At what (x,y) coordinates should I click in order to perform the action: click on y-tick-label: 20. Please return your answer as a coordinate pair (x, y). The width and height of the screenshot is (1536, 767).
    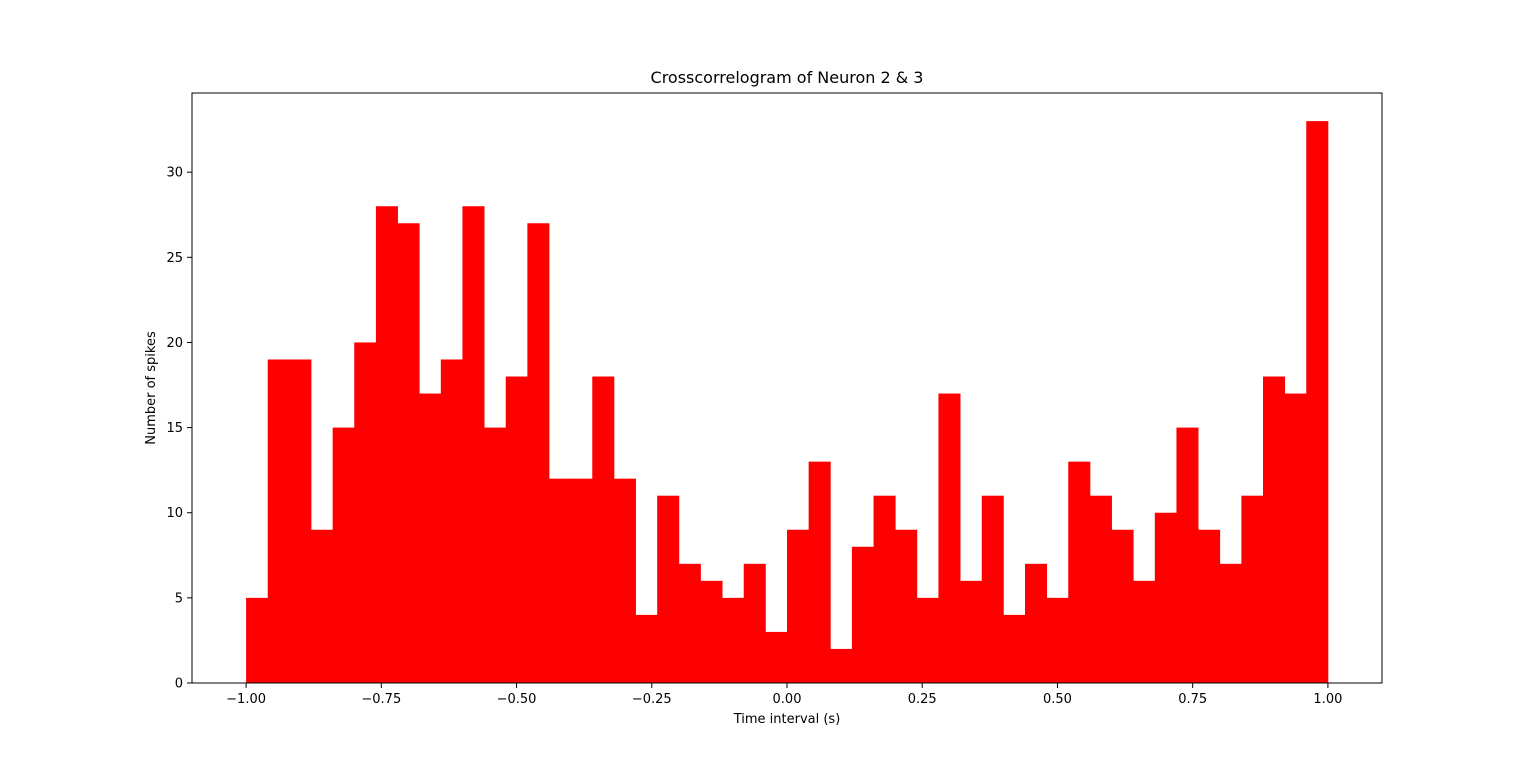
    Looking at the image, I should click on (174, 343).